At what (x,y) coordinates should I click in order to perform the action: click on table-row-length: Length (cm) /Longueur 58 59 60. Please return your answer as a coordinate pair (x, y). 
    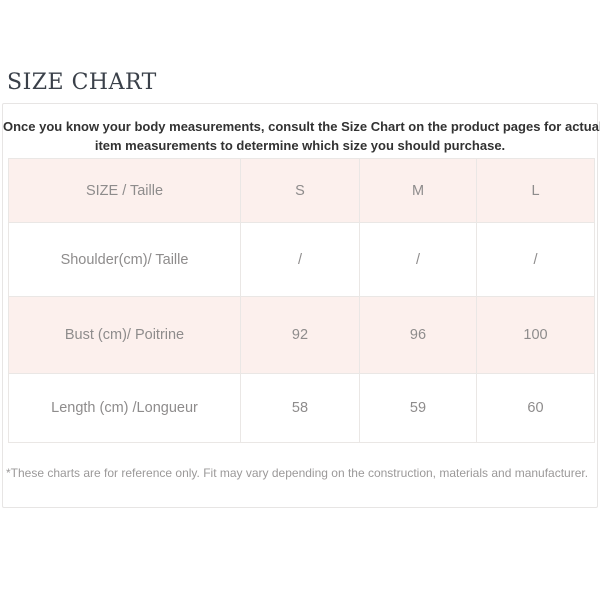
    Looking at the image, I should click on (301, 408).